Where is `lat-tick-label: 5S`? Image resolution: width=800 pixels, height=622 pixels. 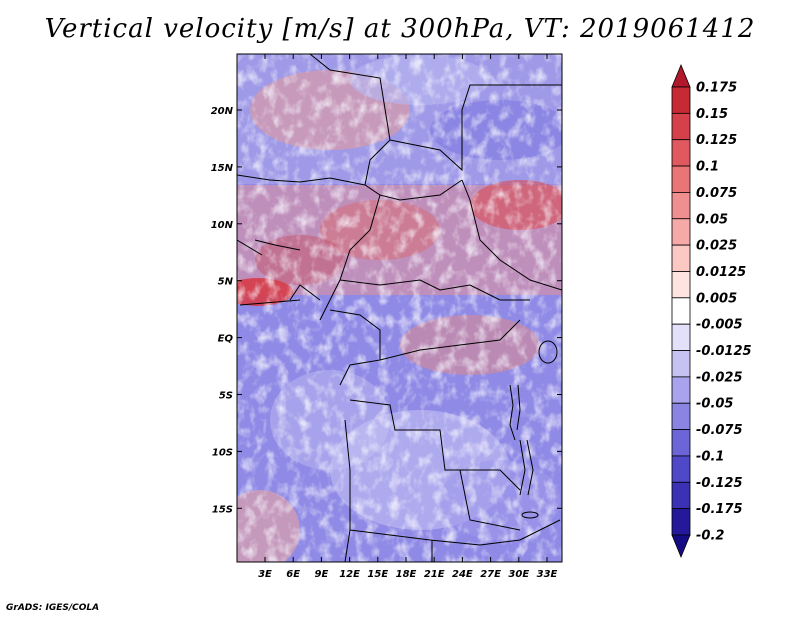 lat-tick-label: 5S is located at coordinates (226, 396).